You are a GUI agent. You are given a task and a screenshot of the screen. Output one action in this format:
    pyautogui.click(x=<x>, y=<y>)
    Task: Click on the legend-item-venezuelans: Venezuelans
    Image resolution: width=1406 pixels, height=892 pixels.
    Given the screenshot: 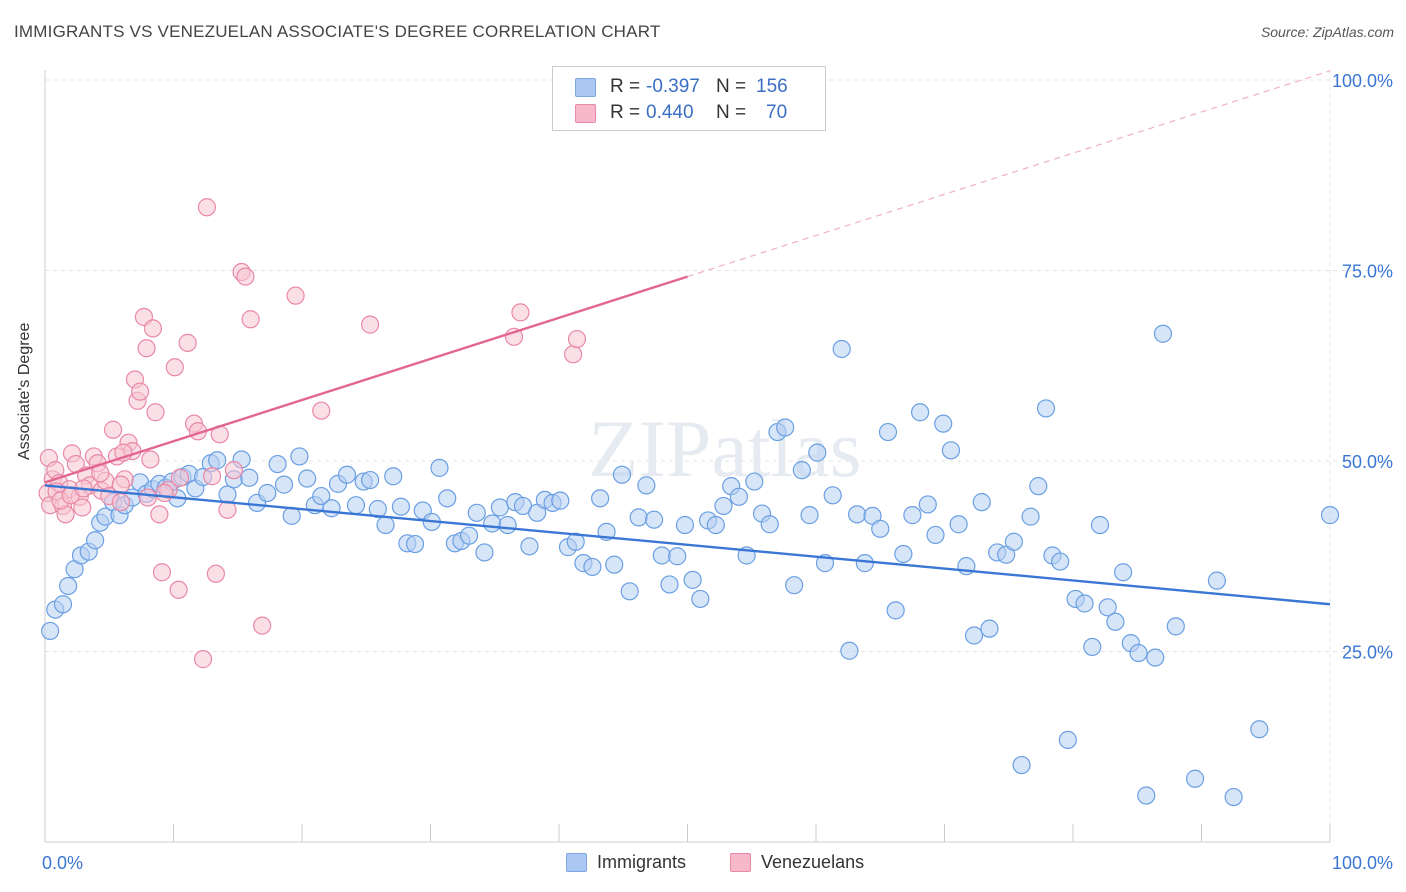 What is the action you would take?
    pyautogui.click(x=797, y=862)
    